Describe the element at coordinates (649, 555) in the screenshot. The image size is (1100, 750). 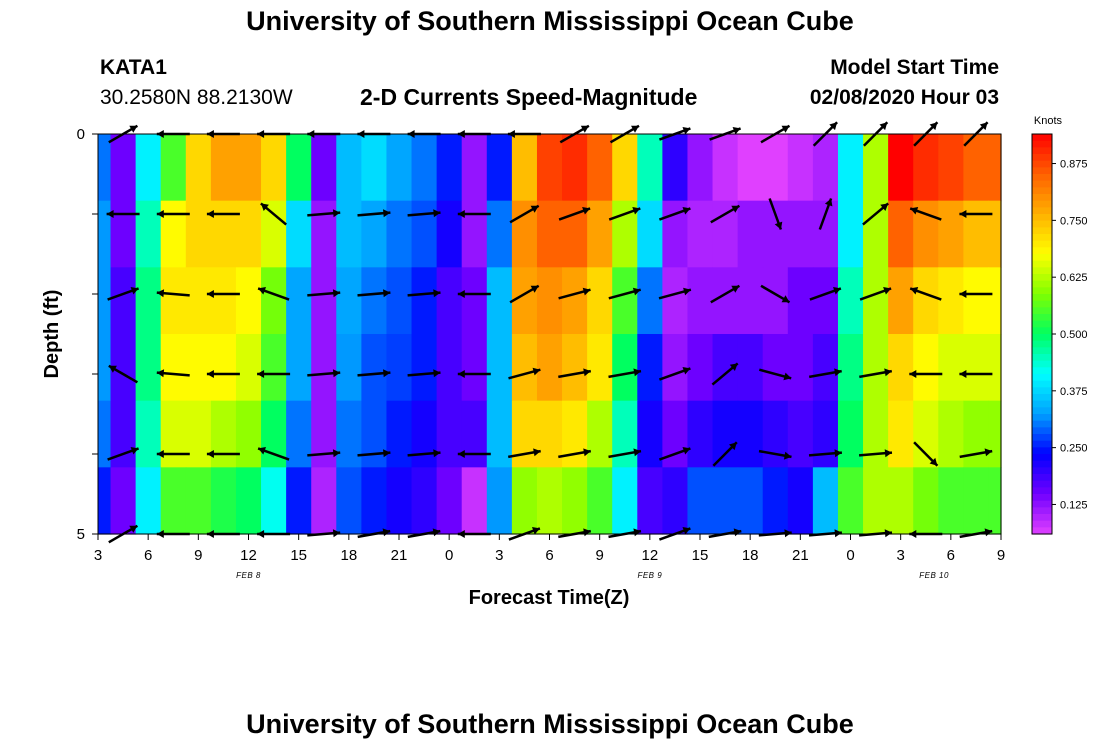
I see `x-tick-label: 12` at that location.